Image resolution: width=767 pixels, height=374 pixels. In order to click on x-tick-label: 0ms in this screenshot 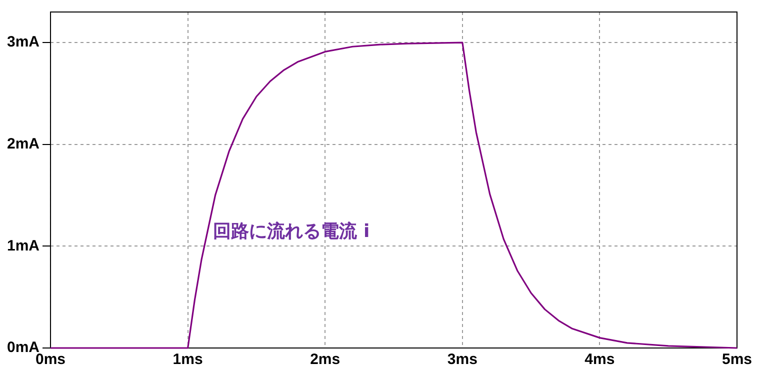, I will do `click(50, 359)`.